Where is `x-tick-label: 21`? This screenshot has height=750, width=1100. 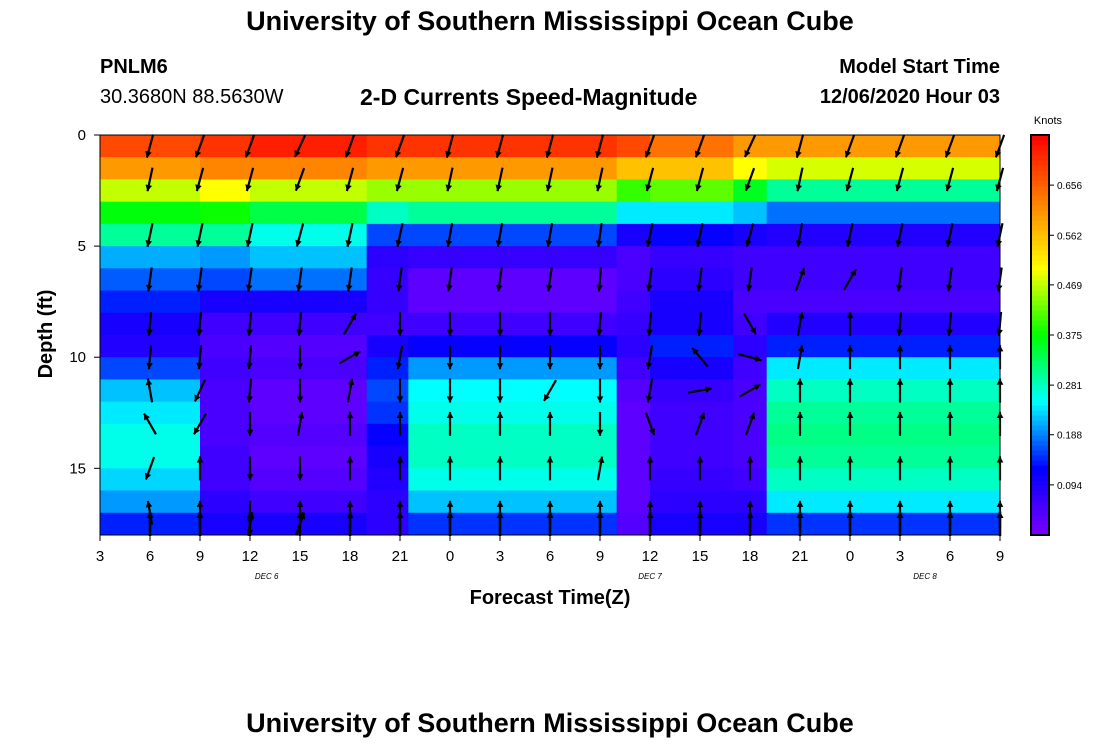
x-tick-label: 21 is located at coordinates (800, 556).